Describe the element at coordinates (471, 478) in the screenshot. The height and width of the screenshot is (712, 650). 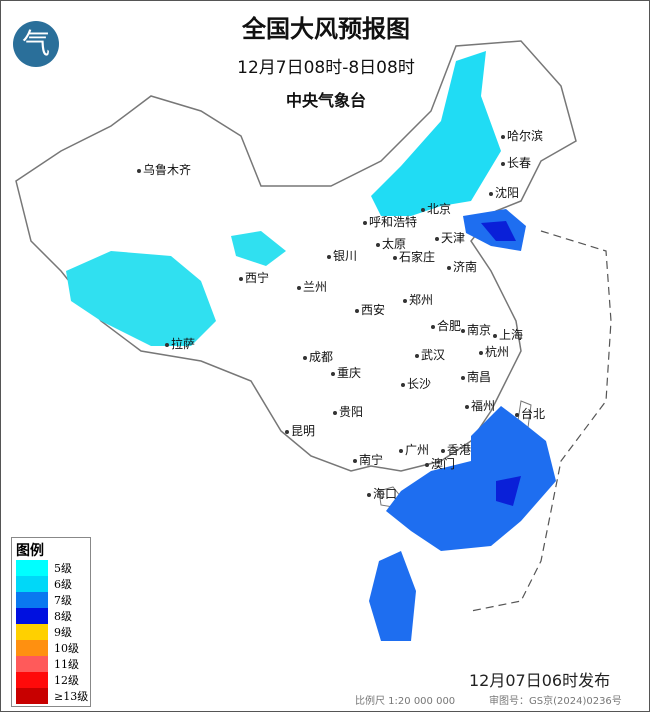
I see `wind-area-7-south-sea` at that location.